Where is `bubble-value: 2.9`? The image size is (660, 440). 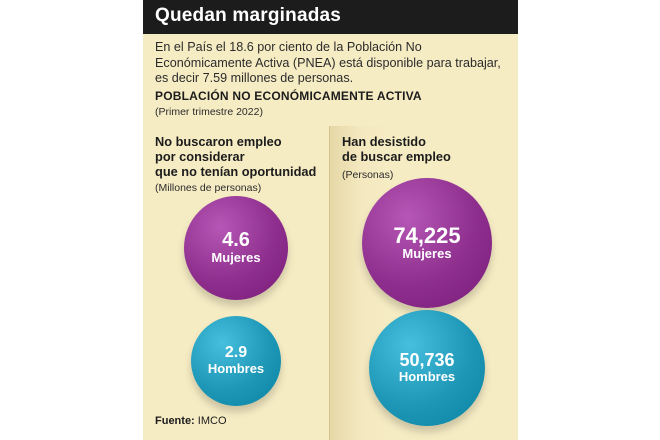 bubble-value: 2.9 is located at coordinates (236, 353).